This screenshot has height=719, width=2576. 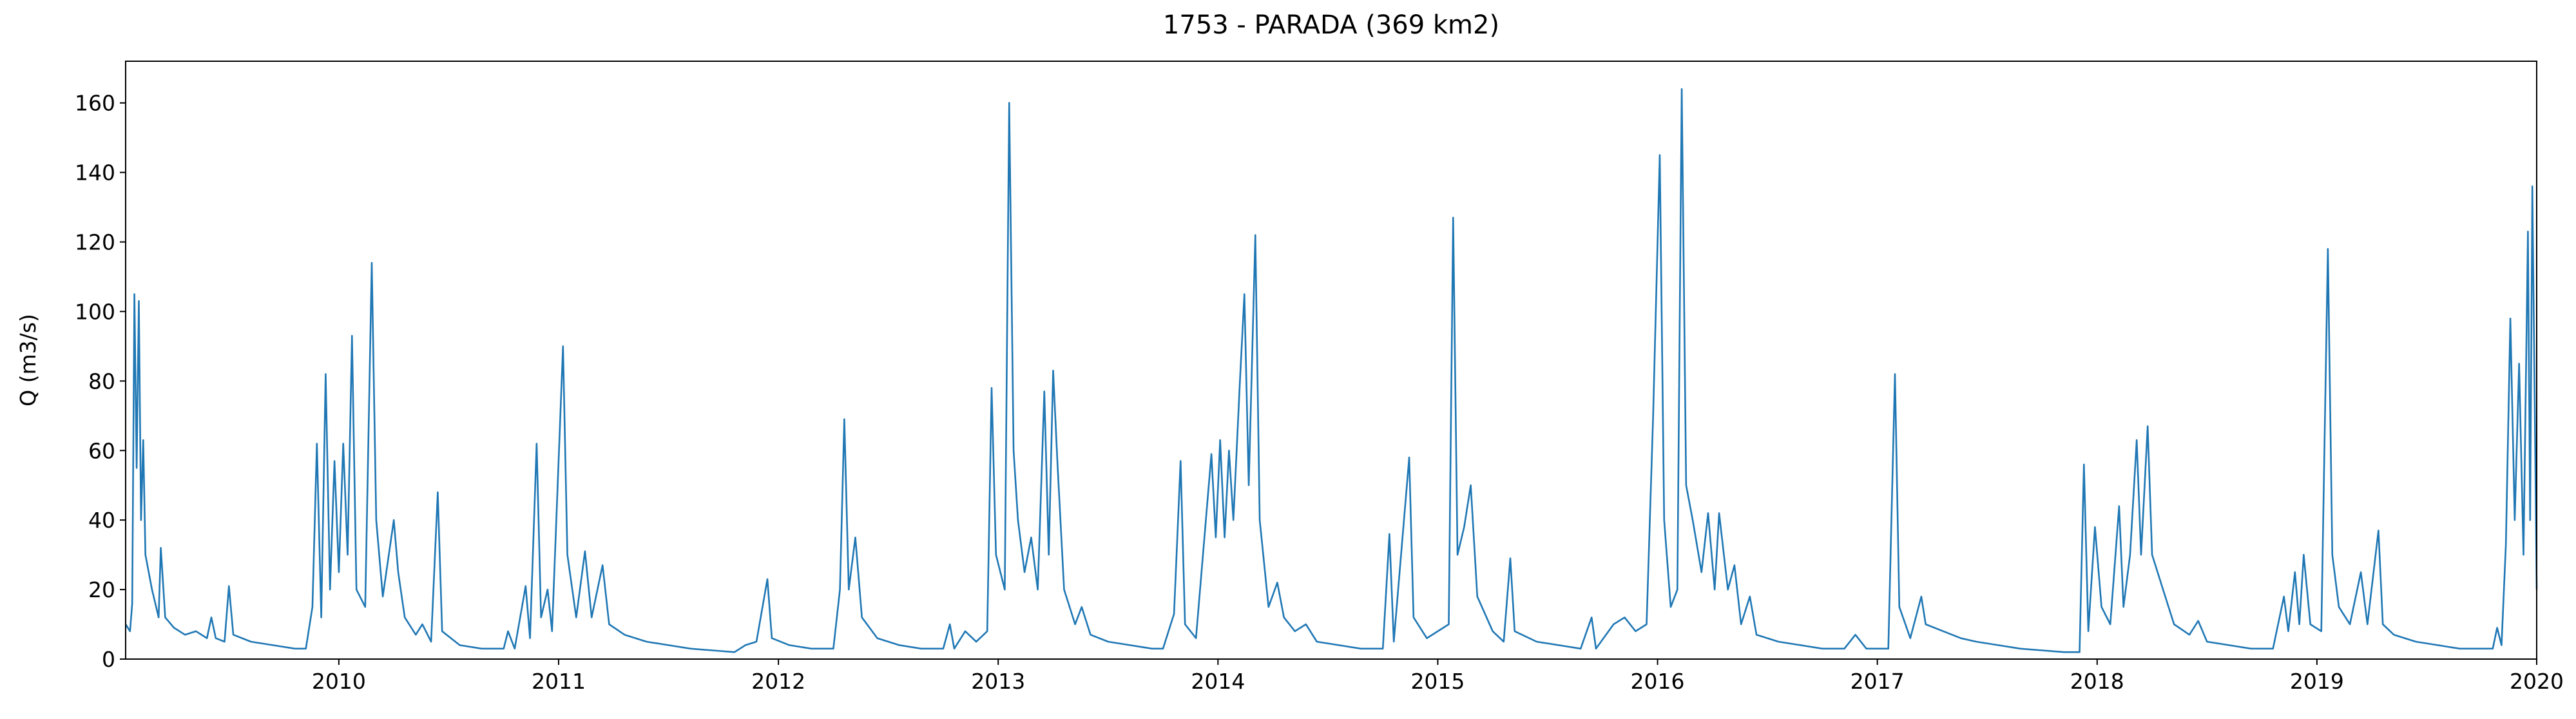 I want to click on x-tick-label: 2012, so click(x=778, y=681).